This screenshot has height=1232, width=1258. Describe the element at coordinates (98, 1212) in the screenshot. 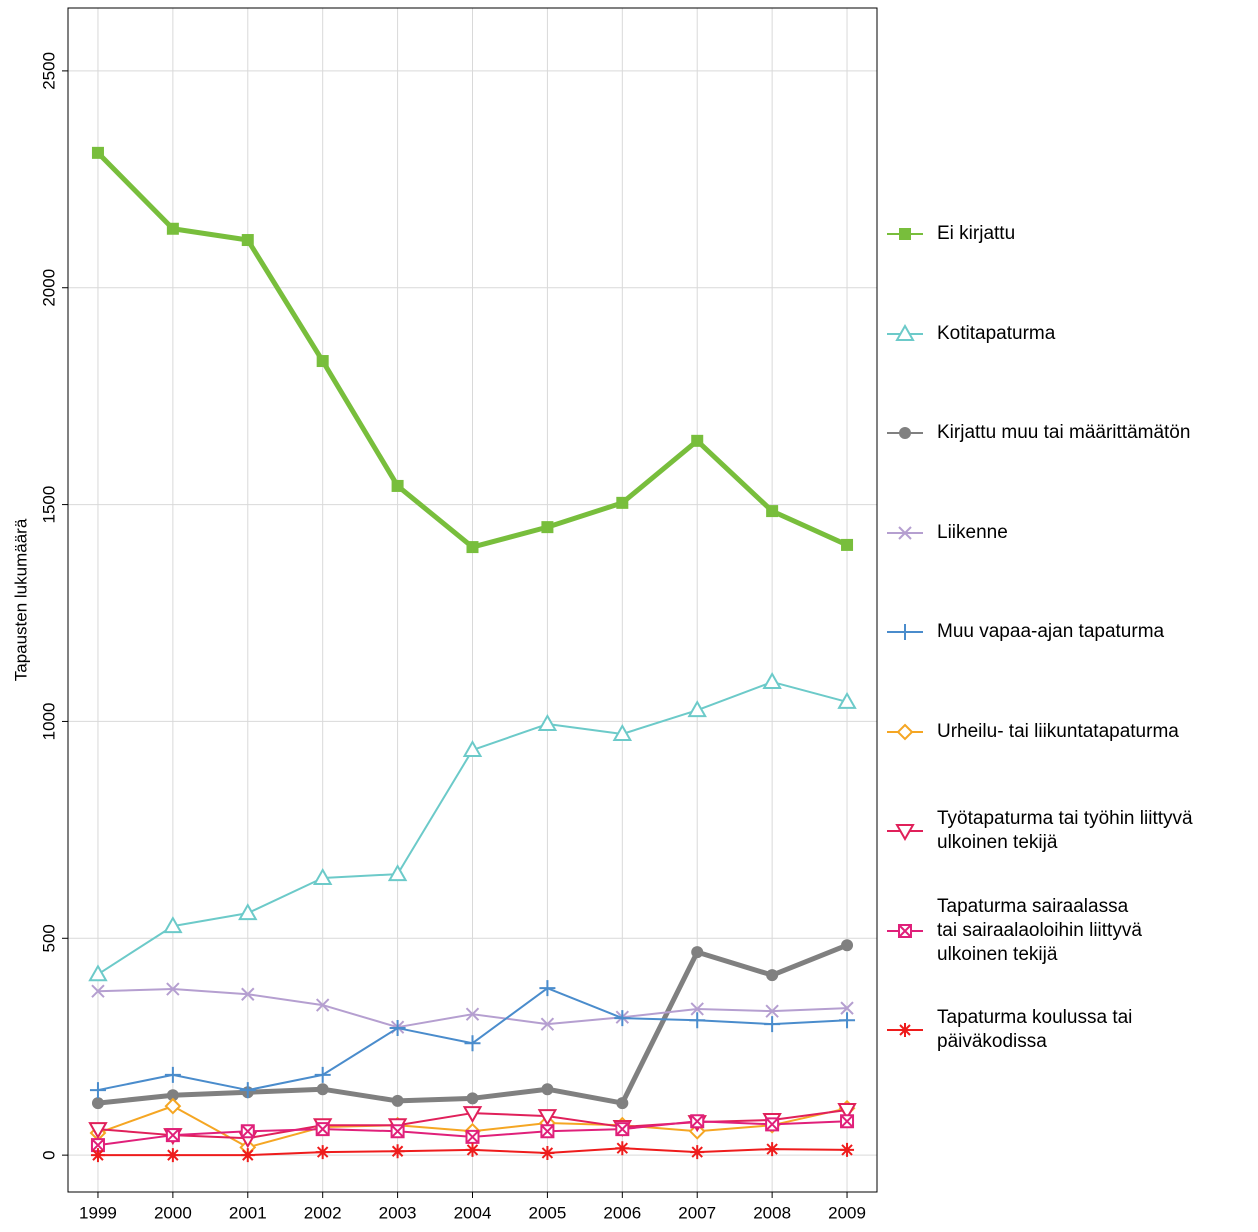

I see `x-tick-label: 1999` at that location.